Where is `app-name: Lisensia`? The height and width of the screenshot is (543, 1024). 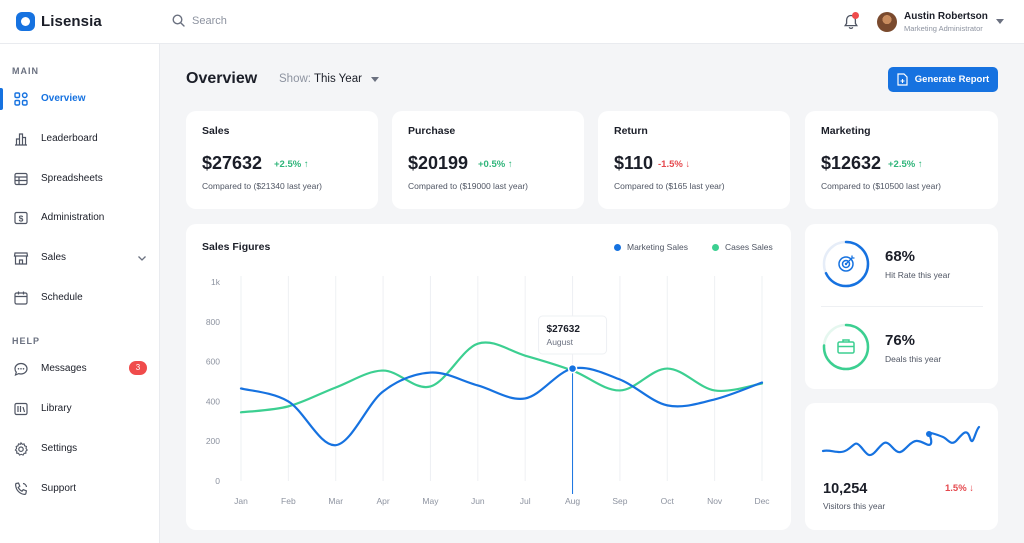
app-name: Lisensia is located at coordinates (71, 21).